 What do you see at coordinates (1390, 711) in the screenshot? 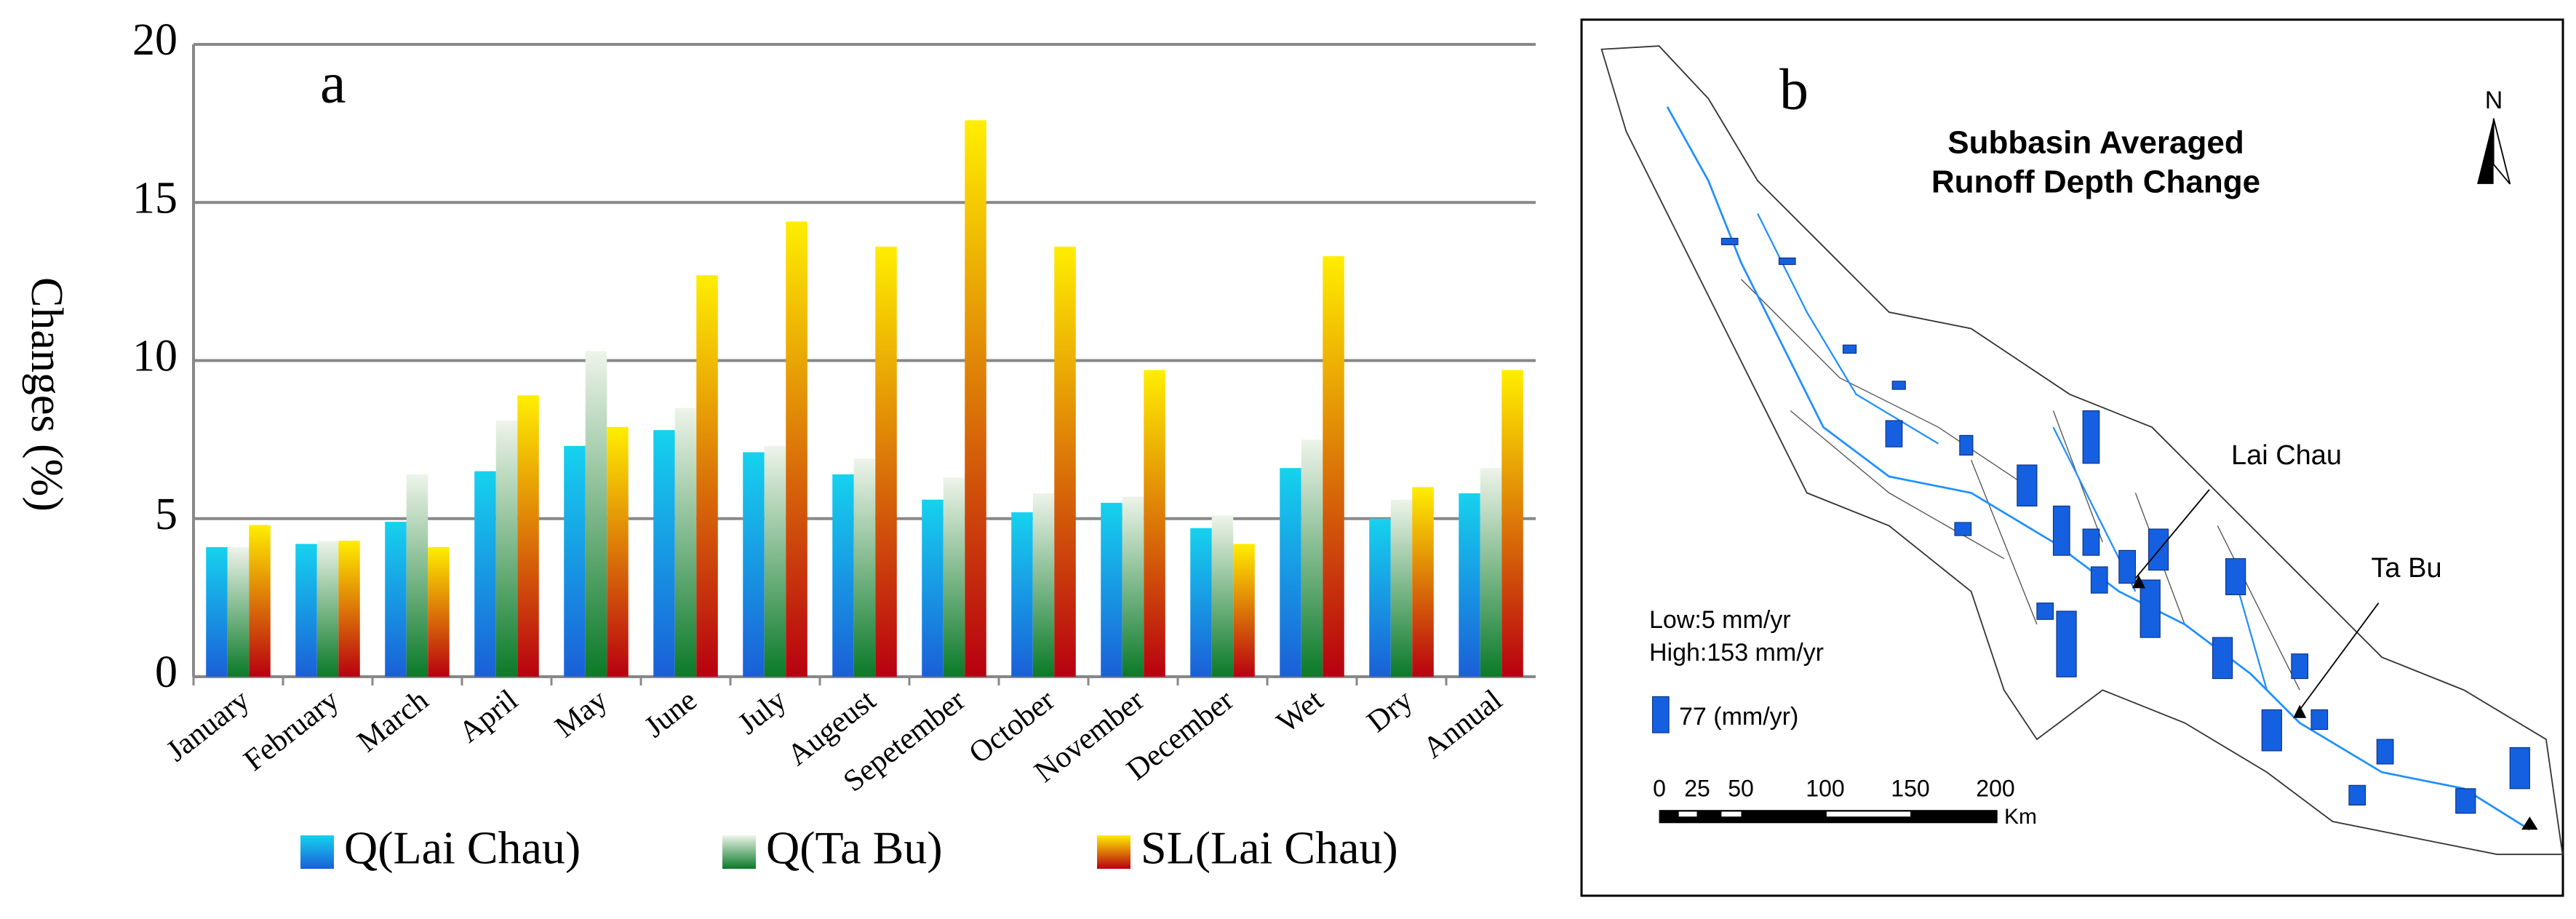
I see `x-tick-label: Dry` at bounding box center [1390, 711].